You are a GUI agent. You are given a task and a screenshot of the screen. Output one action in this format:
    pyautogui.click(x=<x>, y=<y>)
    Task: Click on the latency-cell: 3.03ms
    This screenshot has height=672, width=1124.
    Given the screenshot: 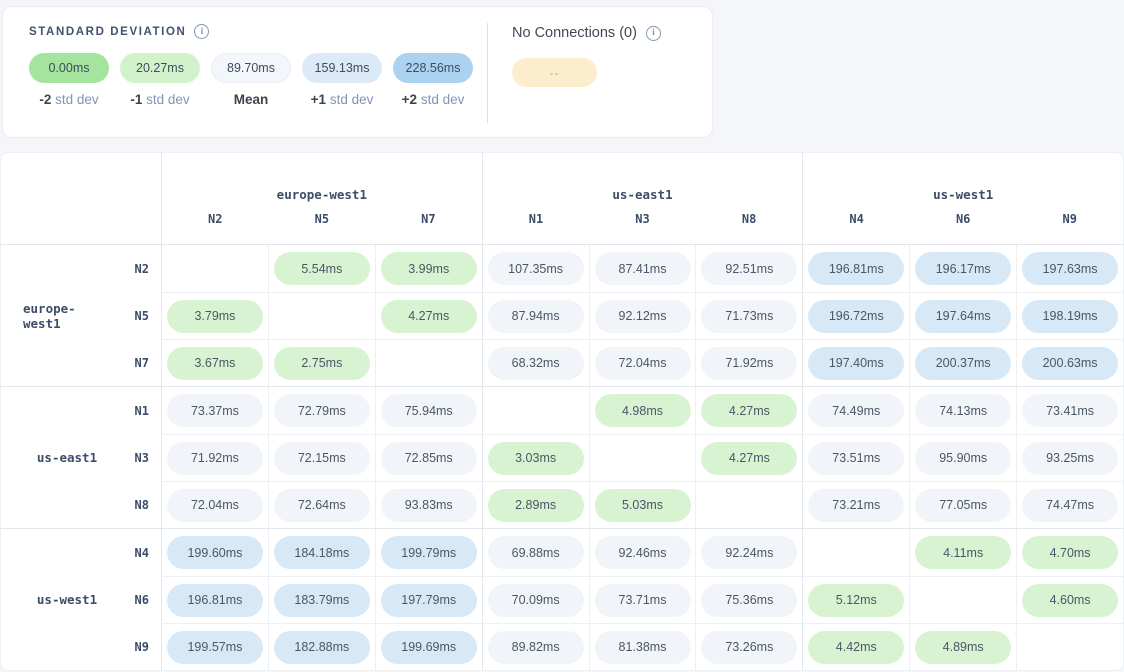 What is the action you would take?
    pyautogui.click(x=535, y=457)
    